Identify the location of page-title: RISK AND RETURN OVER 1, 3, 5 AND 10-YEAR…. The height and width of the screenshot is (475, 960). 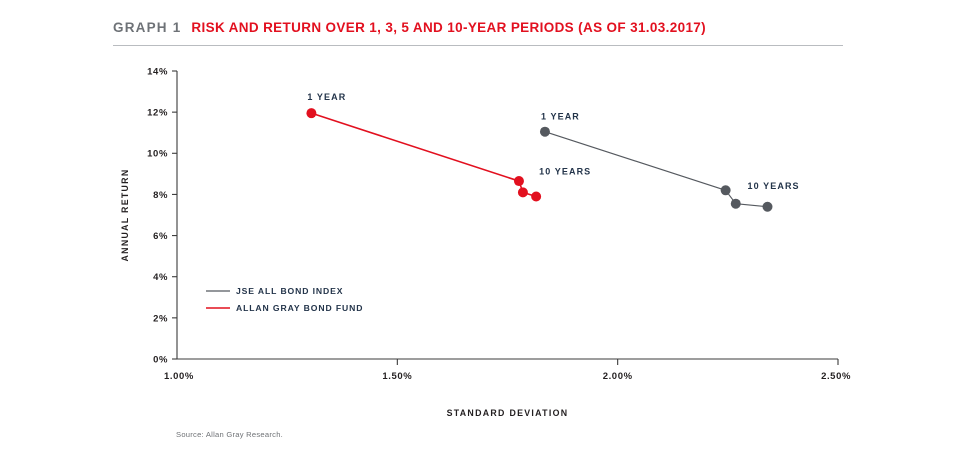
(448, 27).